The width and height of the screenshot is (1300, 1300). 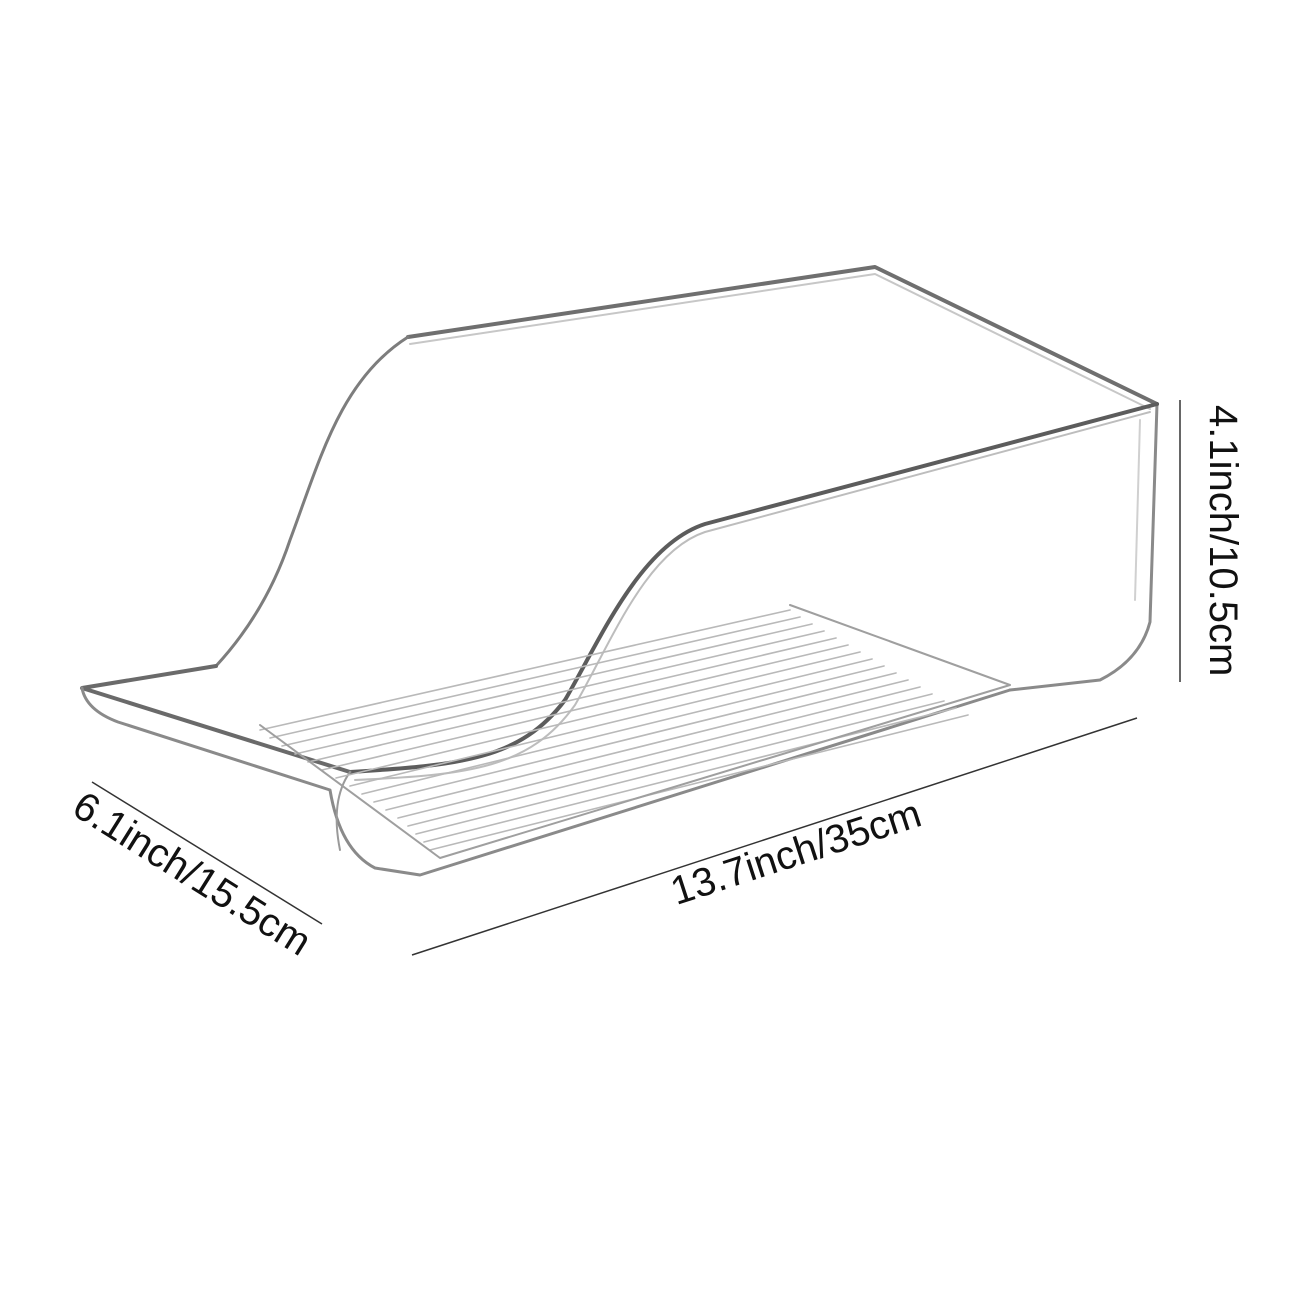 I want to click on bin-back-rim, so click(x=782, y=335).